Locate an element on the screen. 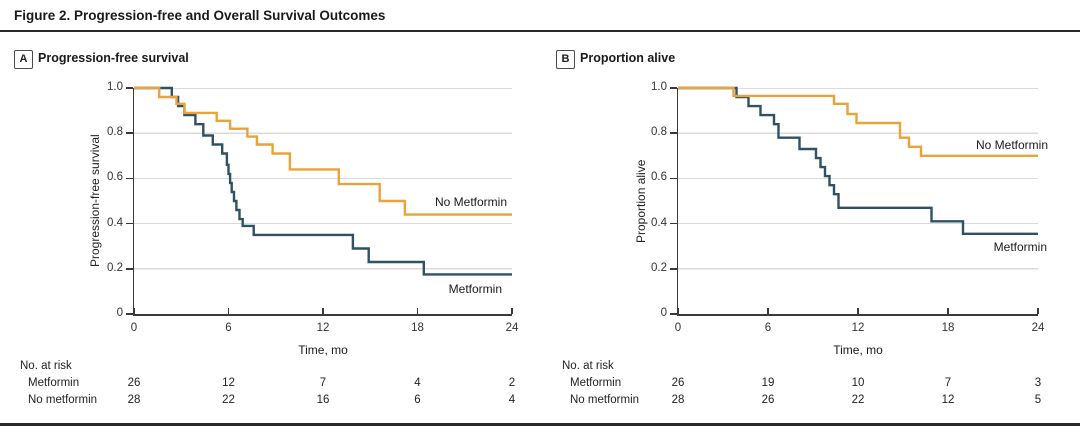  panel-b-y-tick-label: 0 is located at coordinates (663, 313).